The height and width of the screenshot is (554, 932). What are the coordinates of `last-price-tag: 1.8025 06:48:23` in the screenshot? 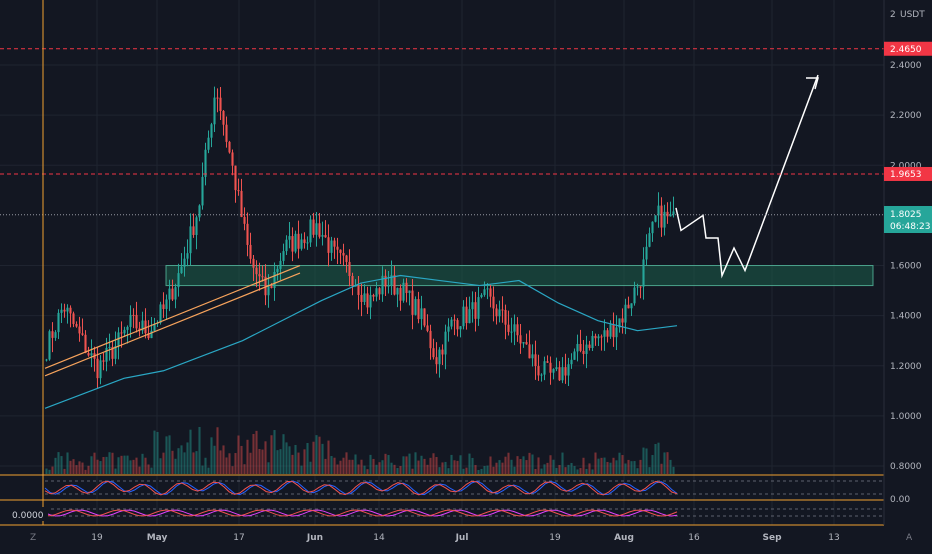 It's located at (908, 219).